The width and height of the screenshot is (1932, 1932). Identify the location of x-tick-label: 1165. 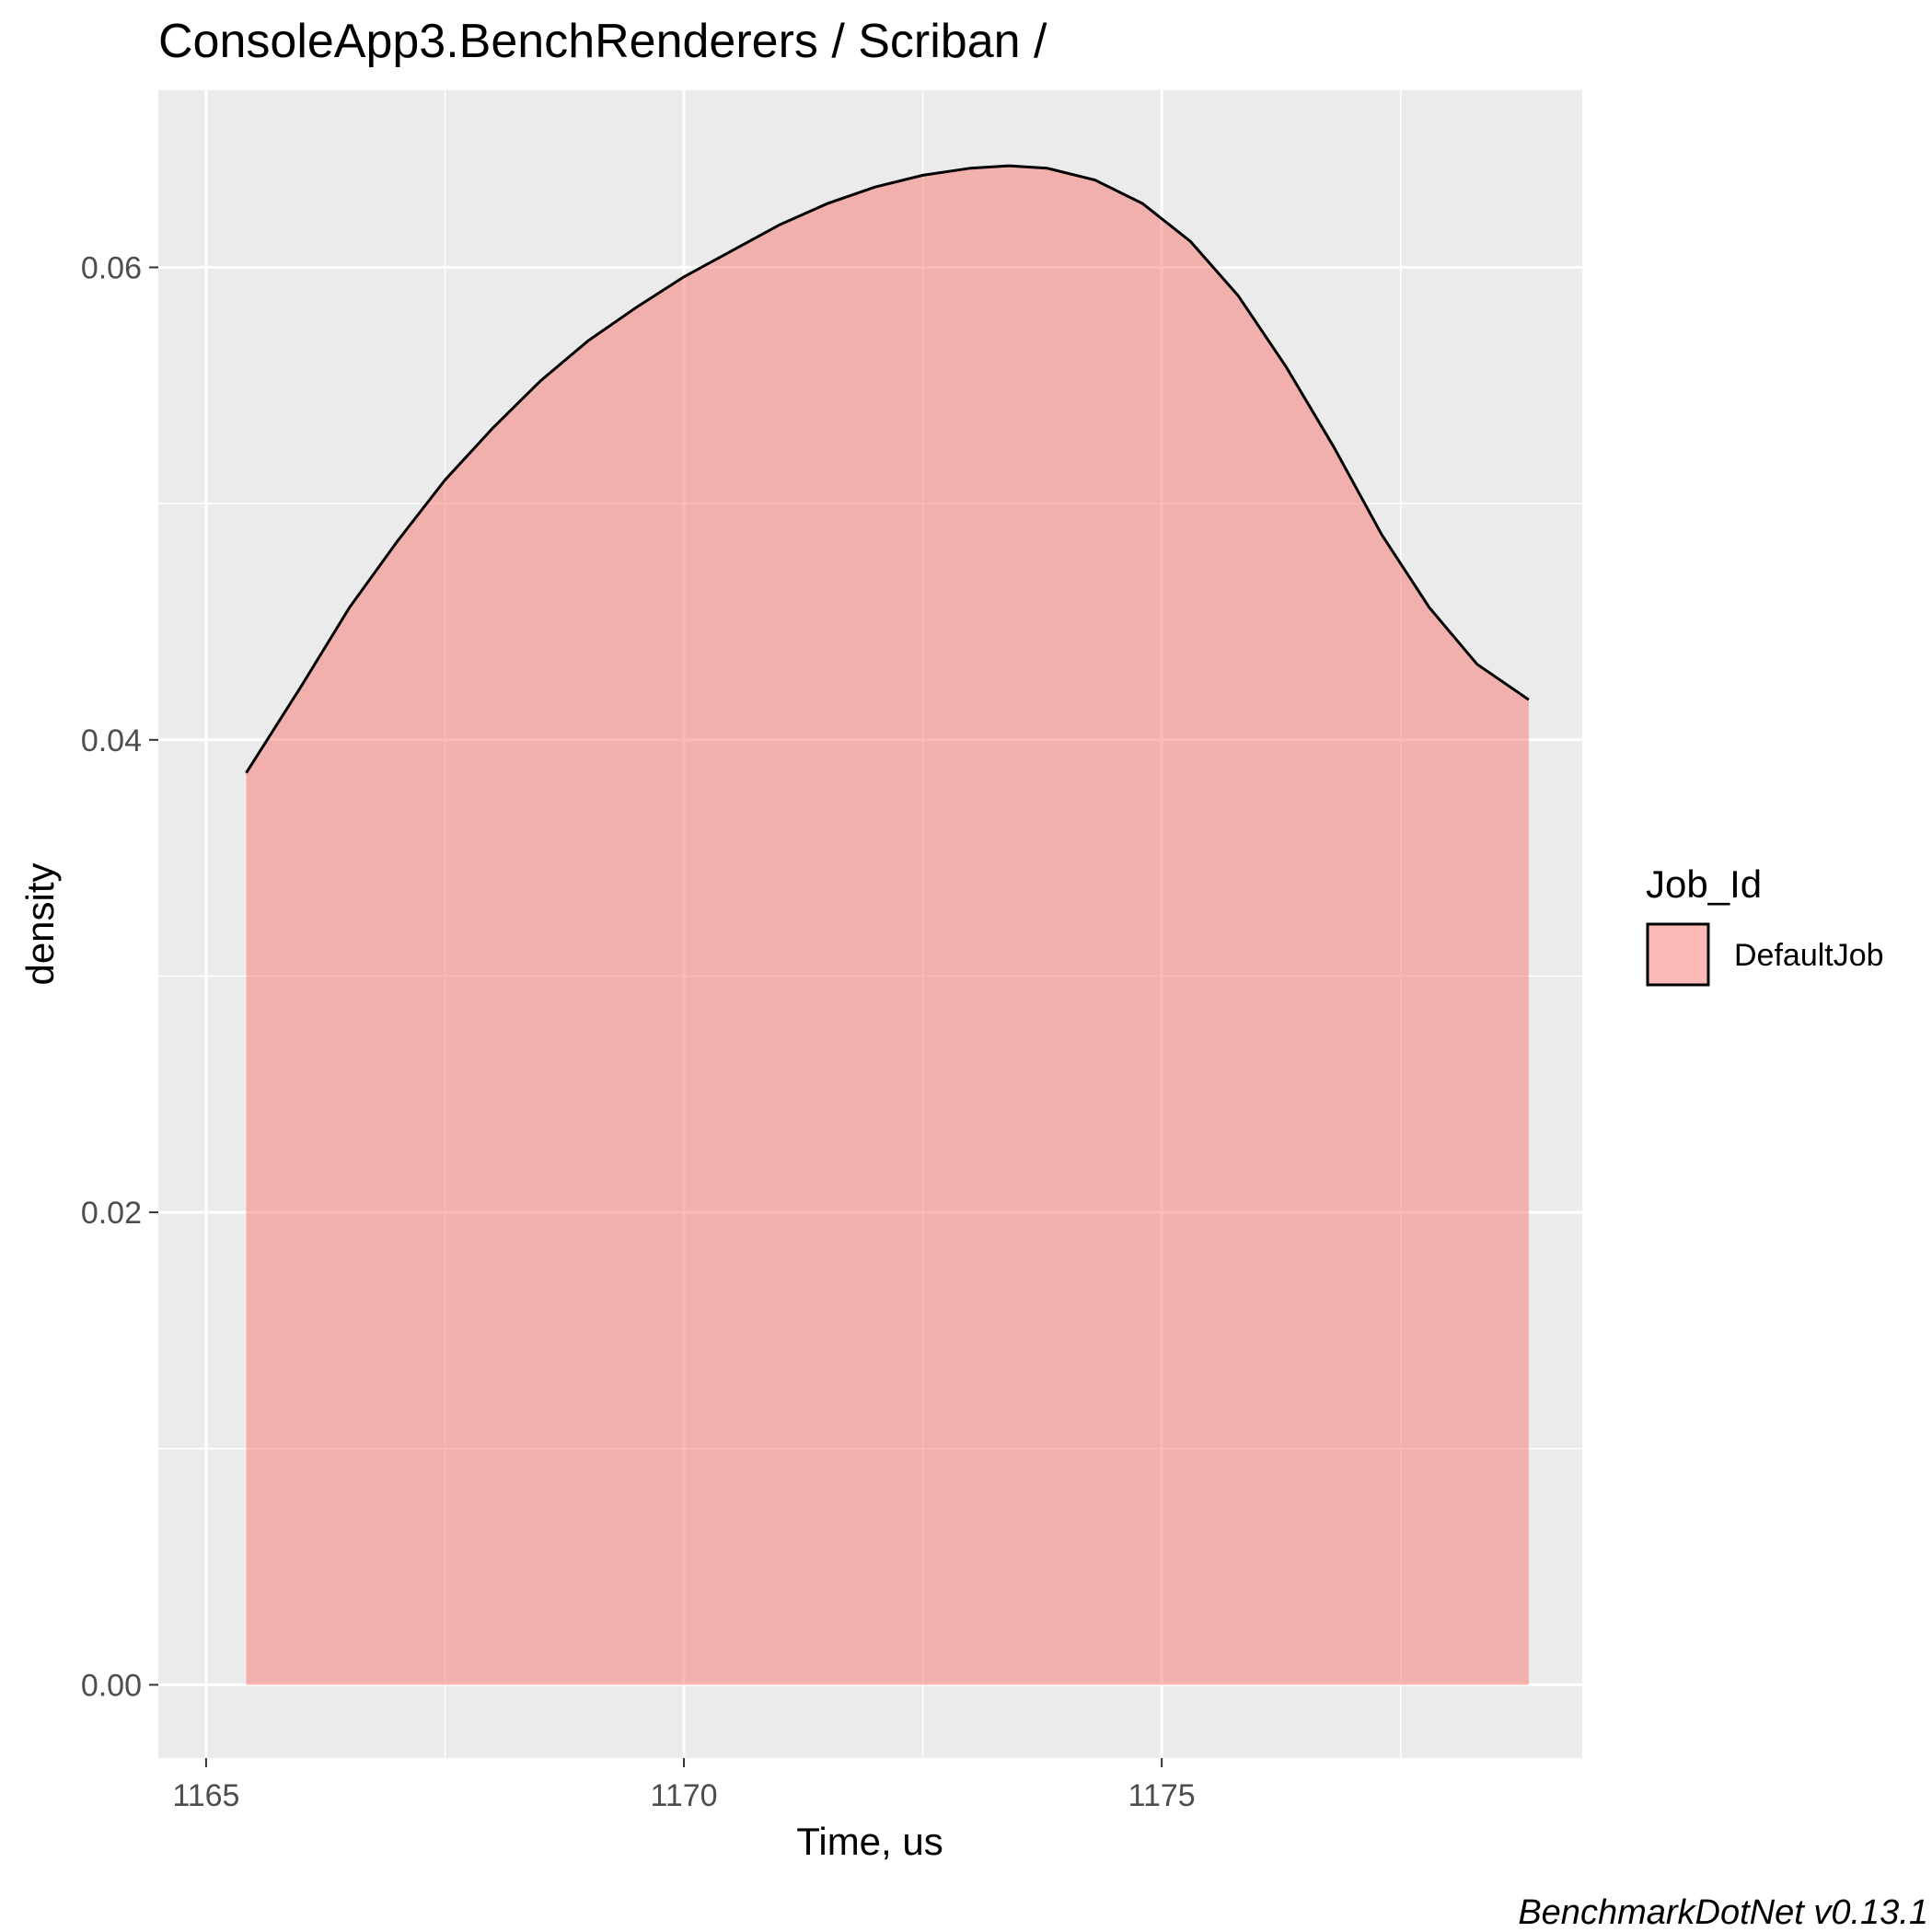
(206, 1796).